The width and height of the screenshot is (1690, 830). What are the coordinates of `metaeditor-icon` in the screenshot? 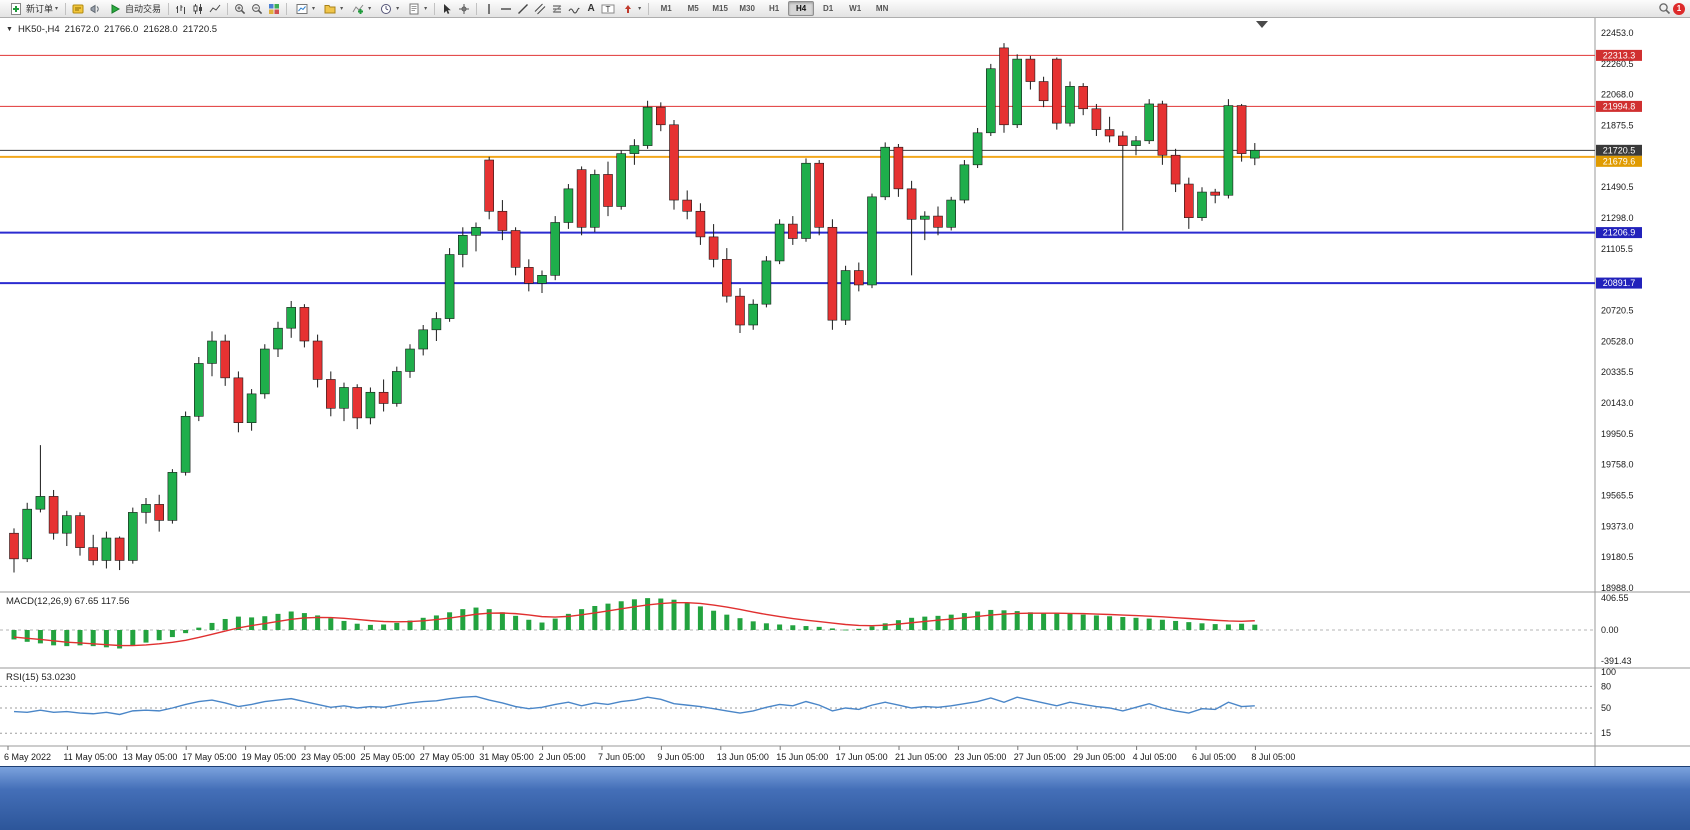 It's located at (78, 8).